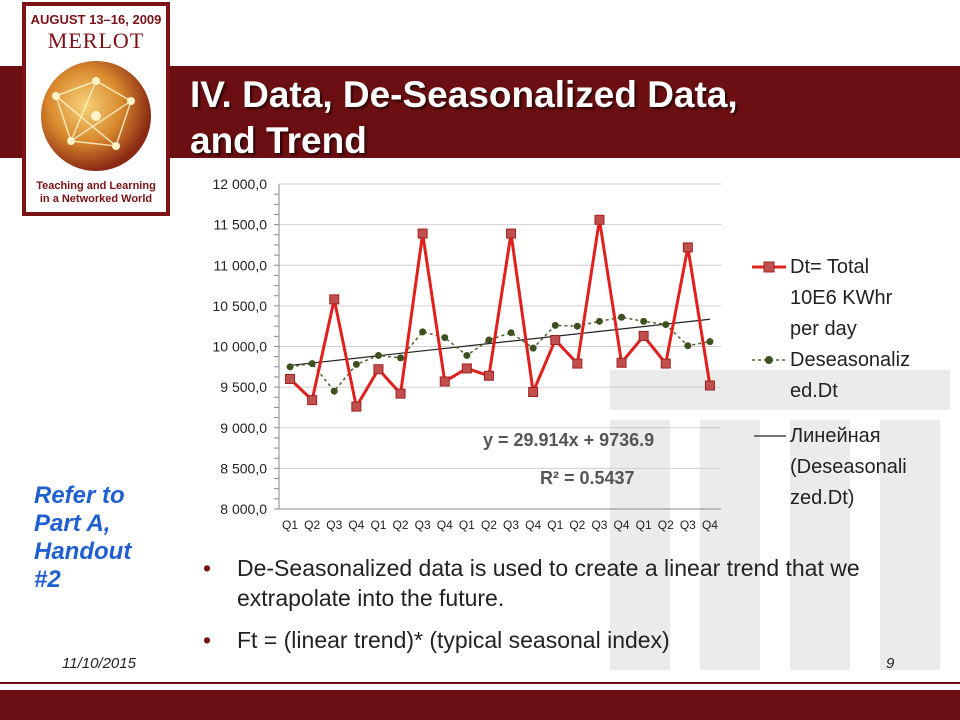  I want to click on globe-icon, so click(96, 116).